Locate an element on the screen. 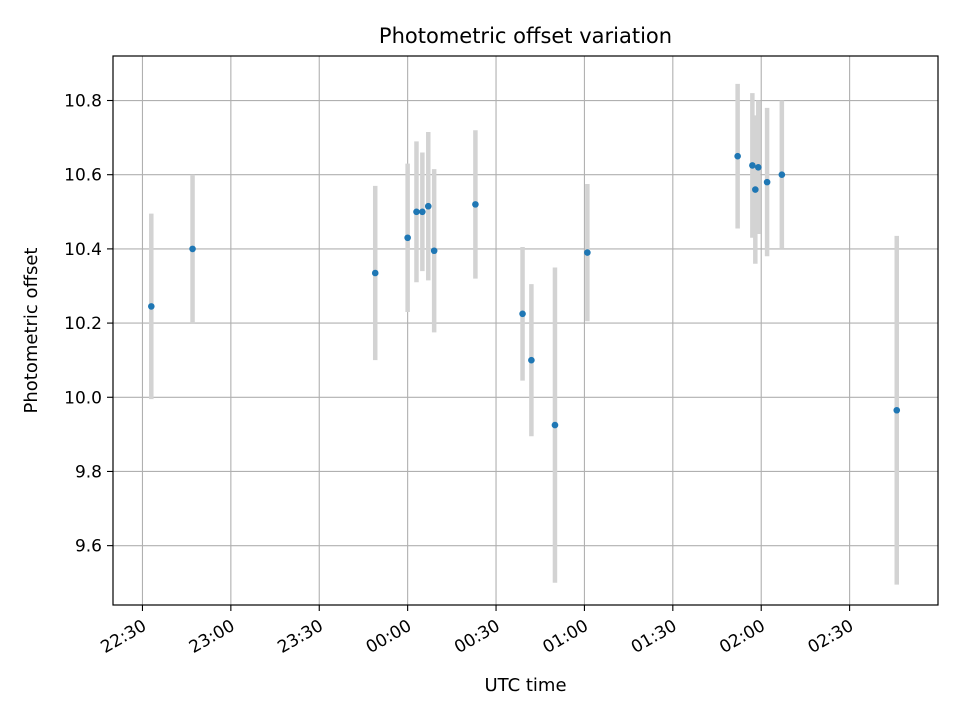 The height and width of the screenshot is (720, 960). x-tick-label: 00:30 is located at coordinates (477, 637).